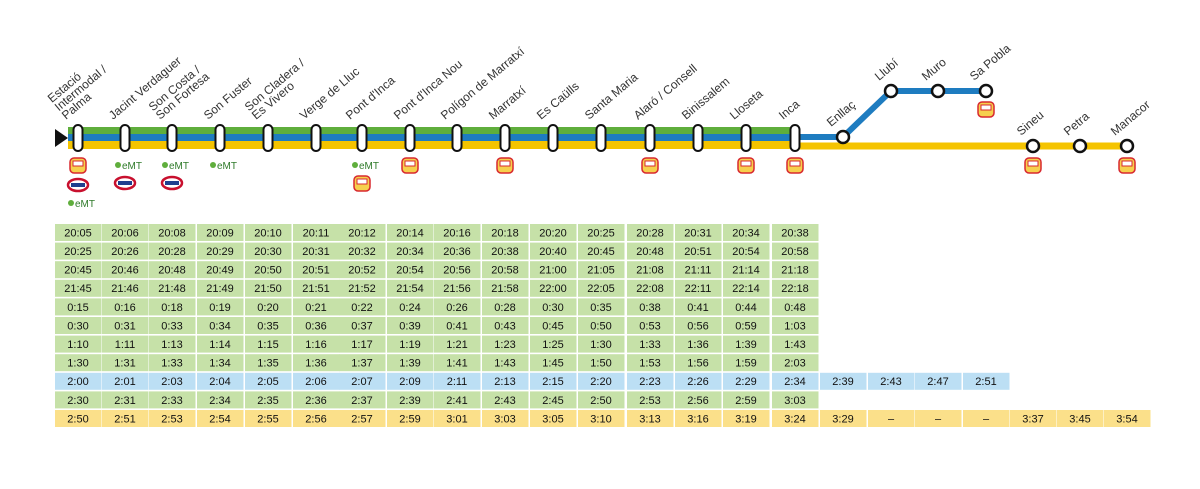 The height and width of the screenshot is (489, 1200). What do you see at coordinates (61, 138) in the screenshot?
I see `start-arrow` at bounding box center [61, 138].